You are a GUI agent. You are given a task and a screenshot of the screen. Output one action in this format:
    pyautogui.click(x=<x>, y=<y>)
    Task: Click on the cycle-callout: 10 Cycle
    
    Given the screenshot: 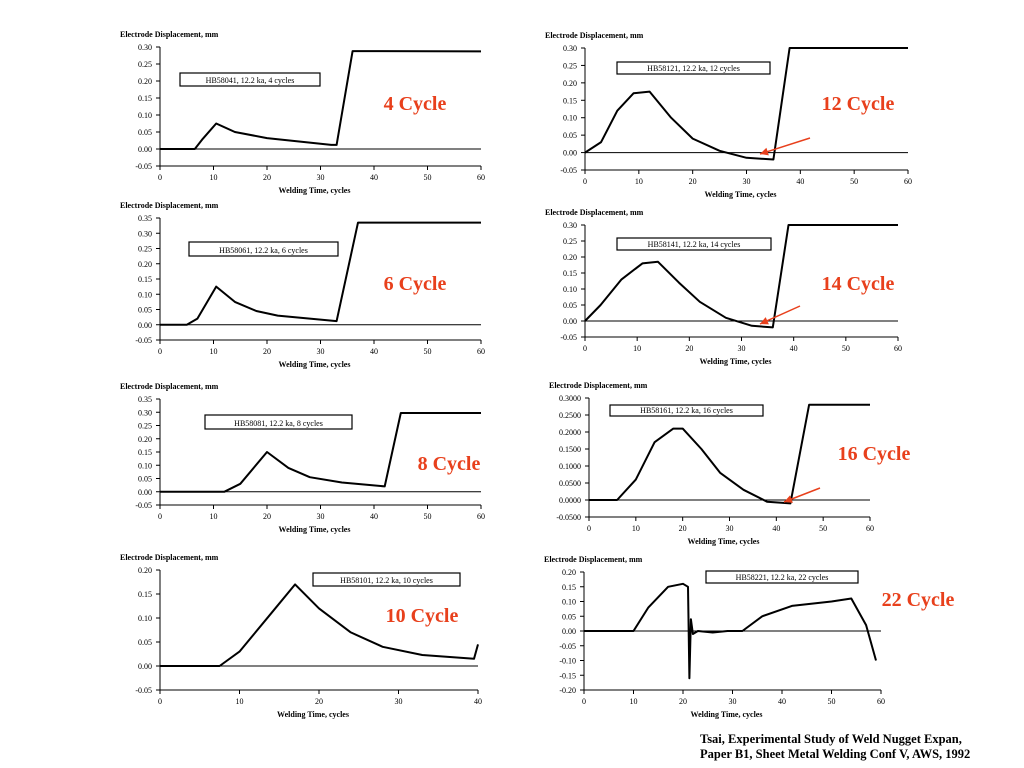 What is the action you would take?
    pyautogui.click(x=422, y=616)
    